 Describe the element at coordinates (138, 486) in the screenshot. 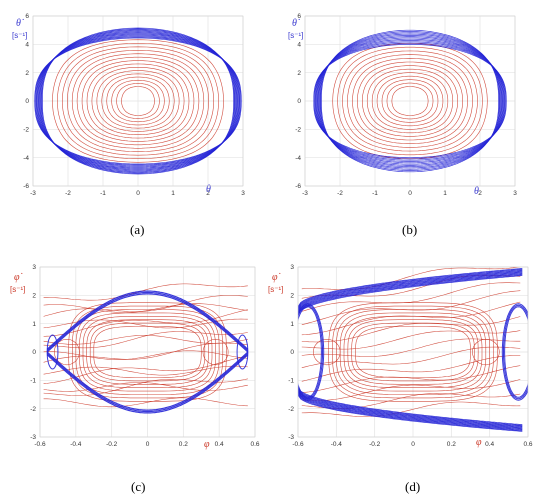

I see `caption-c: (c)` at that location.